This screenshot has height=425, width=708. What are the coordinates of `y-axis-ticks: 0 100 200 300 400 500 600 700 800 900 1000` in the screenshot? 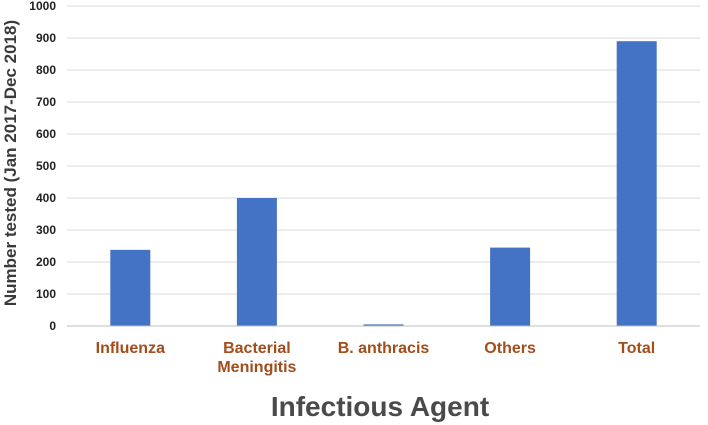 It's located at (42, 166).